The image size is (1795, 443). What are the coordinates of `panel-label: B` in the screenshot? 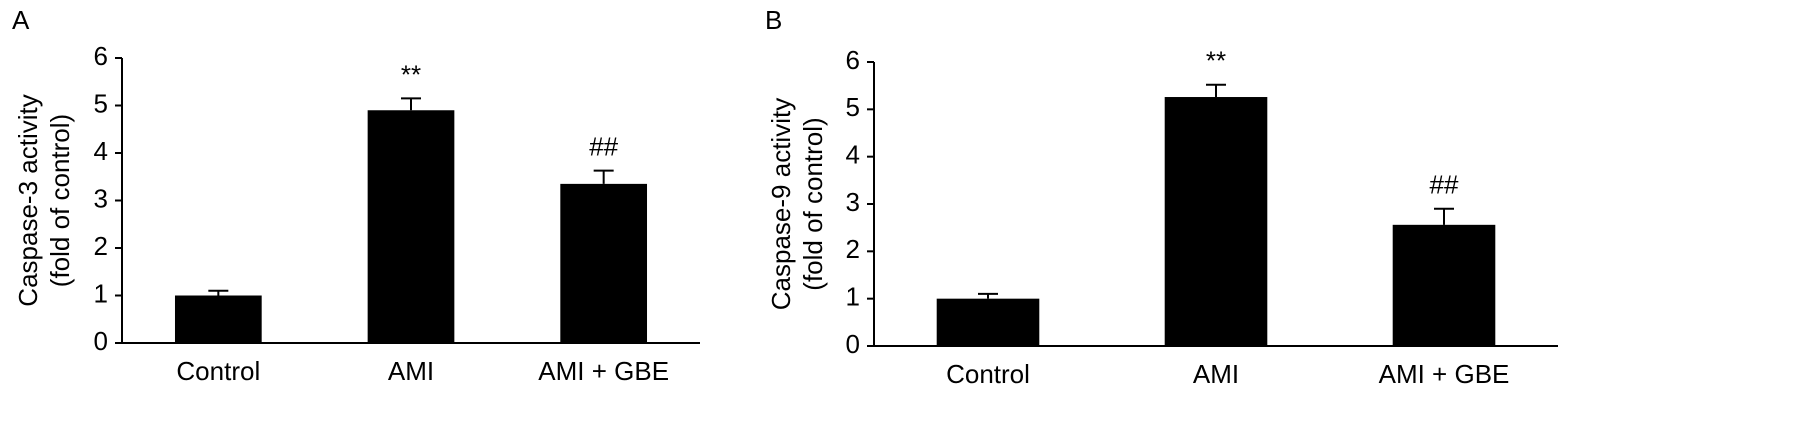 It's located at (773, 20).